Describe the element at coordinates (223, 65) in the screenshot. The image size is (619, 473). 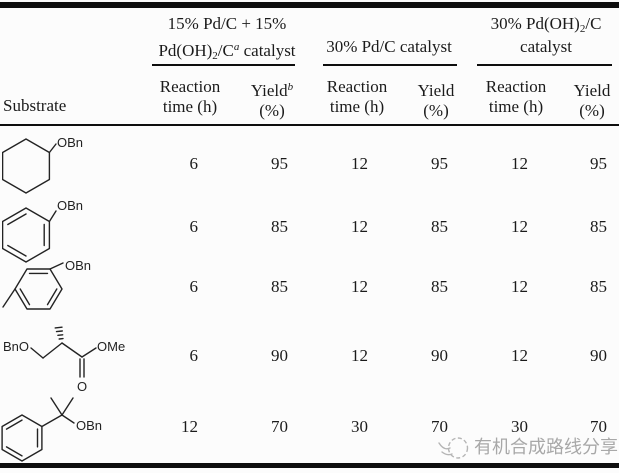
I see `group1-underline` at that location.